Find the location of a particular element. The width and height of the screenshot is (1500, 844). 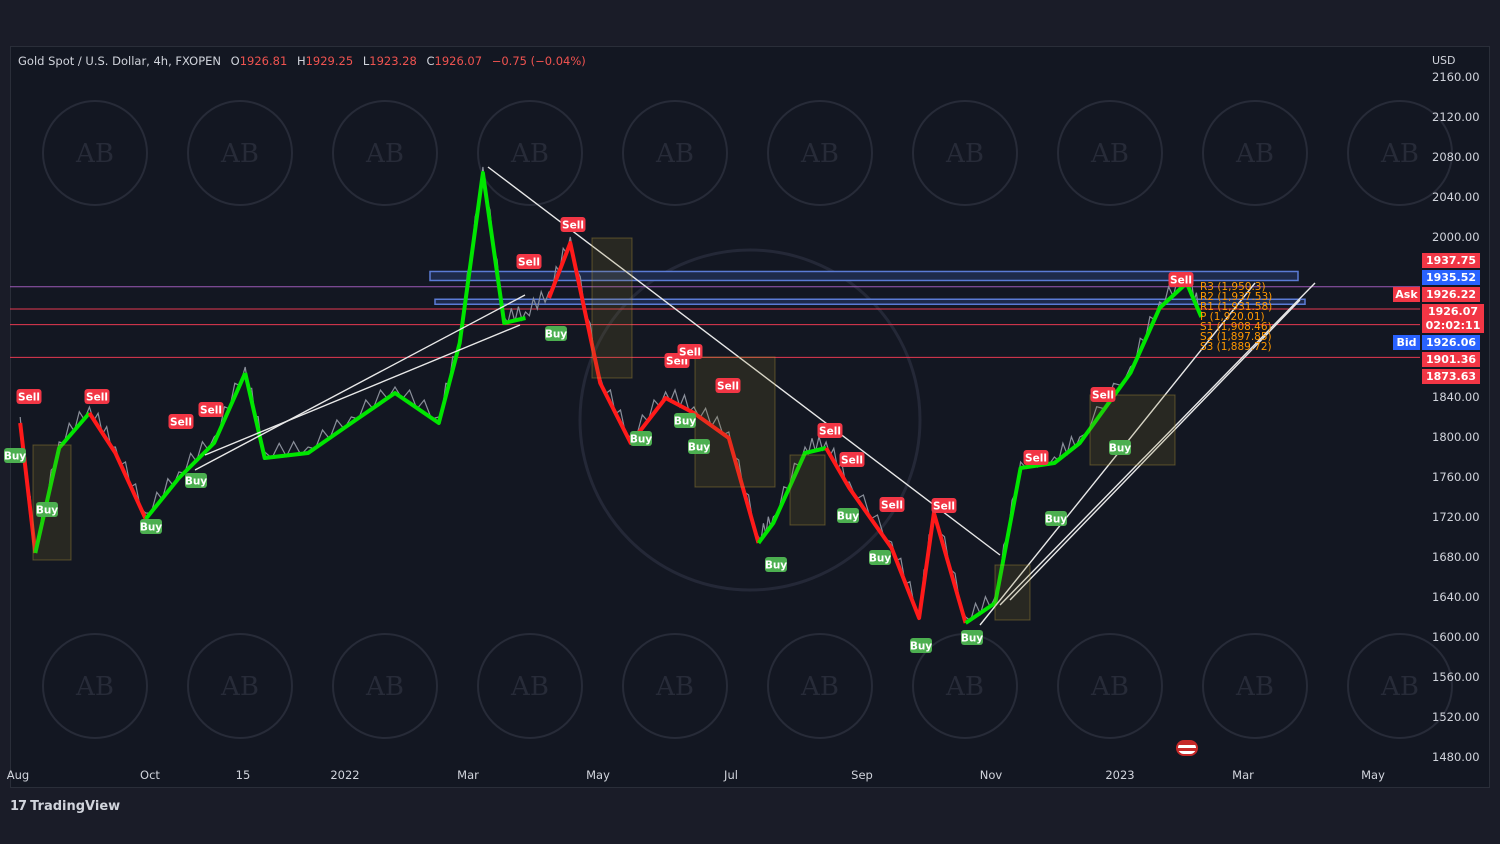

y-tick-label: 1680.00 is located at coordinates (1456, 557).